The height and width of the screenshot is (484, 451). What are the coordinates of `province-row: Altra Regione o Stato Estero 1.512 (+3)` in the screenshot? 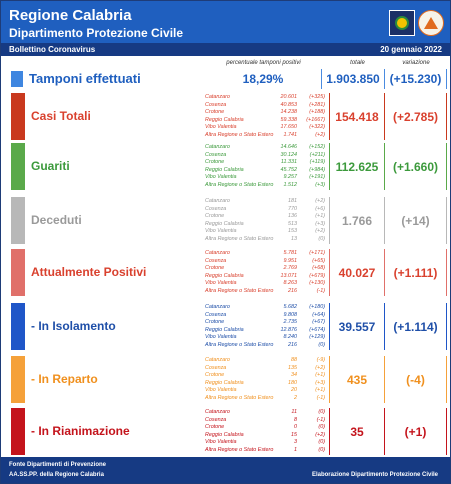 It's located at (267, 186).